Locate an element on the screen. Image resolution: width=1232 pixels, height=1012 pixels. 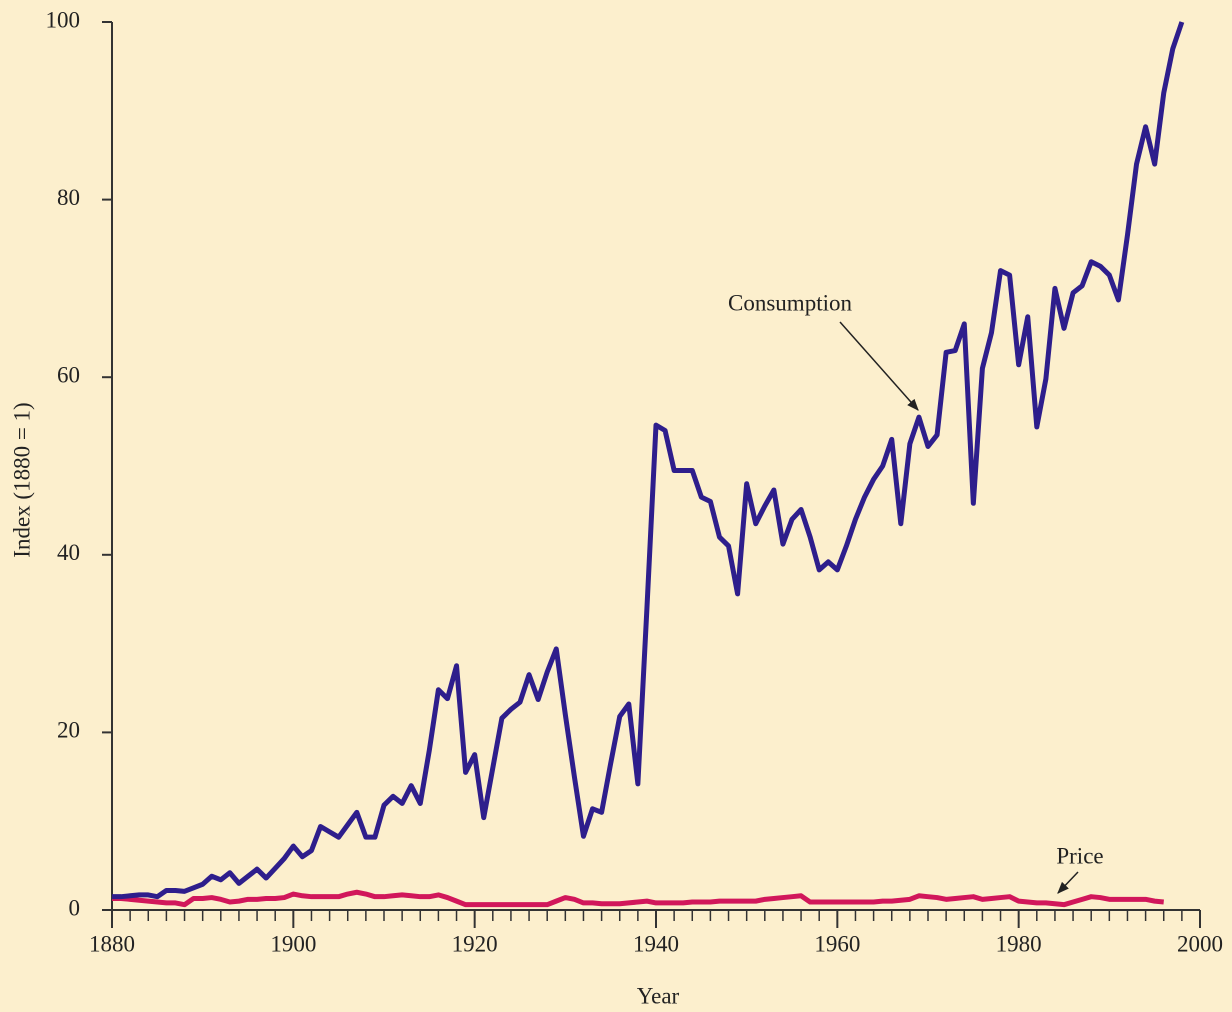
x-tick-label: 1920 is located at coordinates (475, 943).